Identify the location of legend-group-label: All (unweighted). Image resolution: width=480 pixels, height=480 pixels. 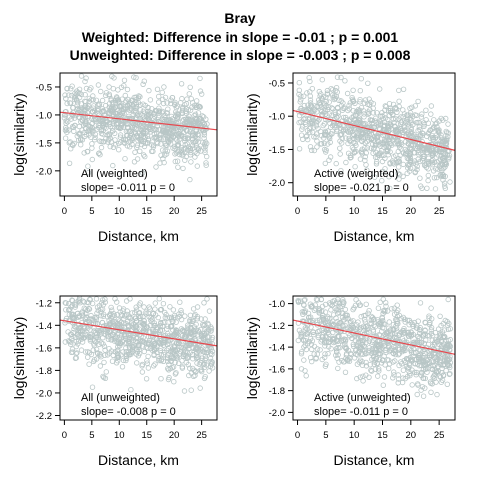
(120, 398).